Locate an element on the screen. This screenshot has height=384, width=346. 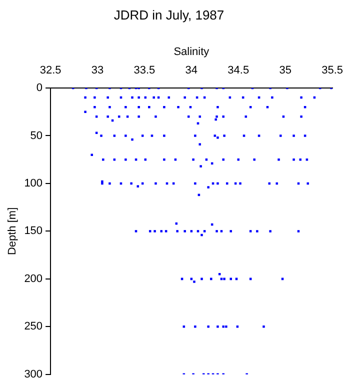
x-tick-label: 34.5 is located at coordinates (239, 70).